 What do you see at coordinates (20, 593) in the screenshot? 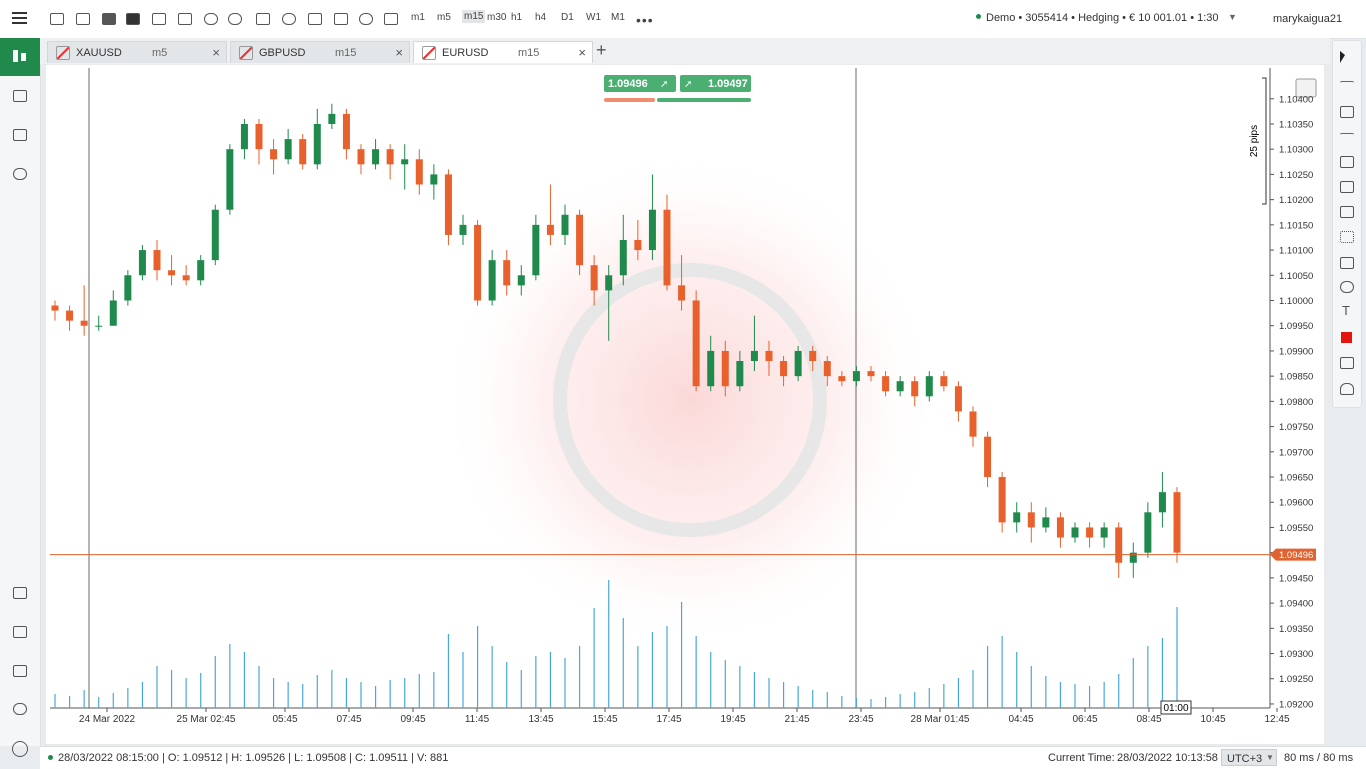
I see `portfolio-icon` at bounding box center [20, 593].